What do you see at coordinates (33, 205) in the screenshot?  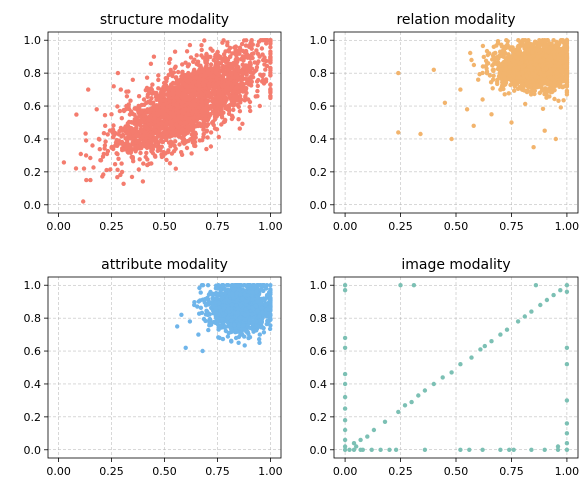 I see `y-tick-label: 0.0` at bounding box center [33, 205].